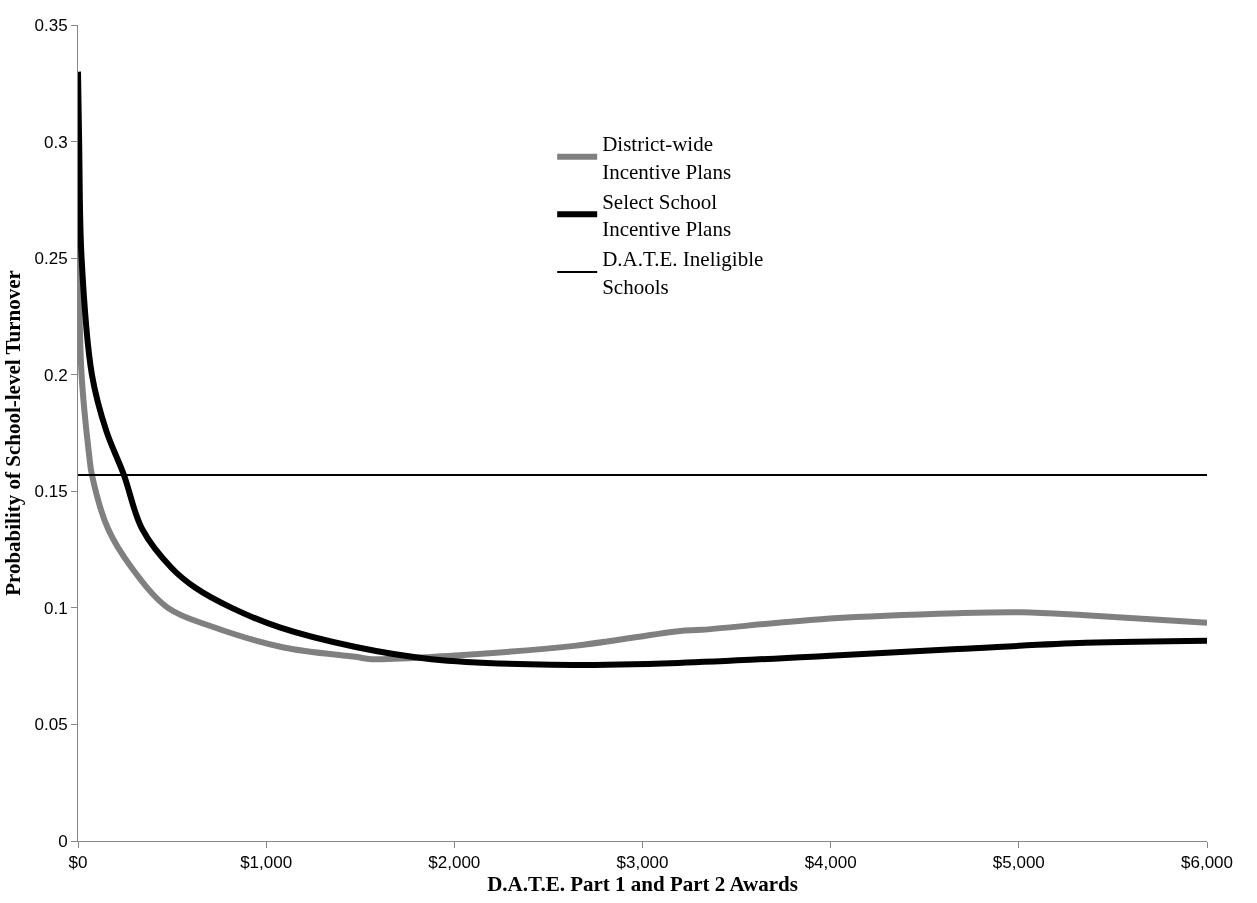 Image resolution: width=1257 pixels, height=903 pixels. Describe the element at coordinates (642, 863) in the screenshot. I see `x-tick-label: $3,000` at that location.